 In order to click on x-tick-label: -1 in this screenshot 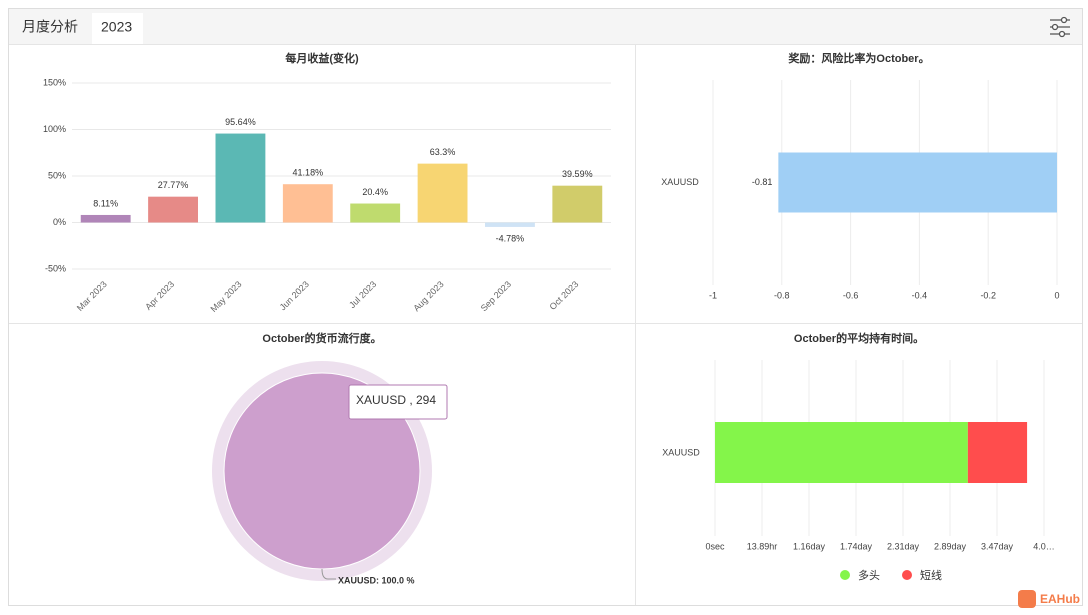, I will do `click(713, 295)`.